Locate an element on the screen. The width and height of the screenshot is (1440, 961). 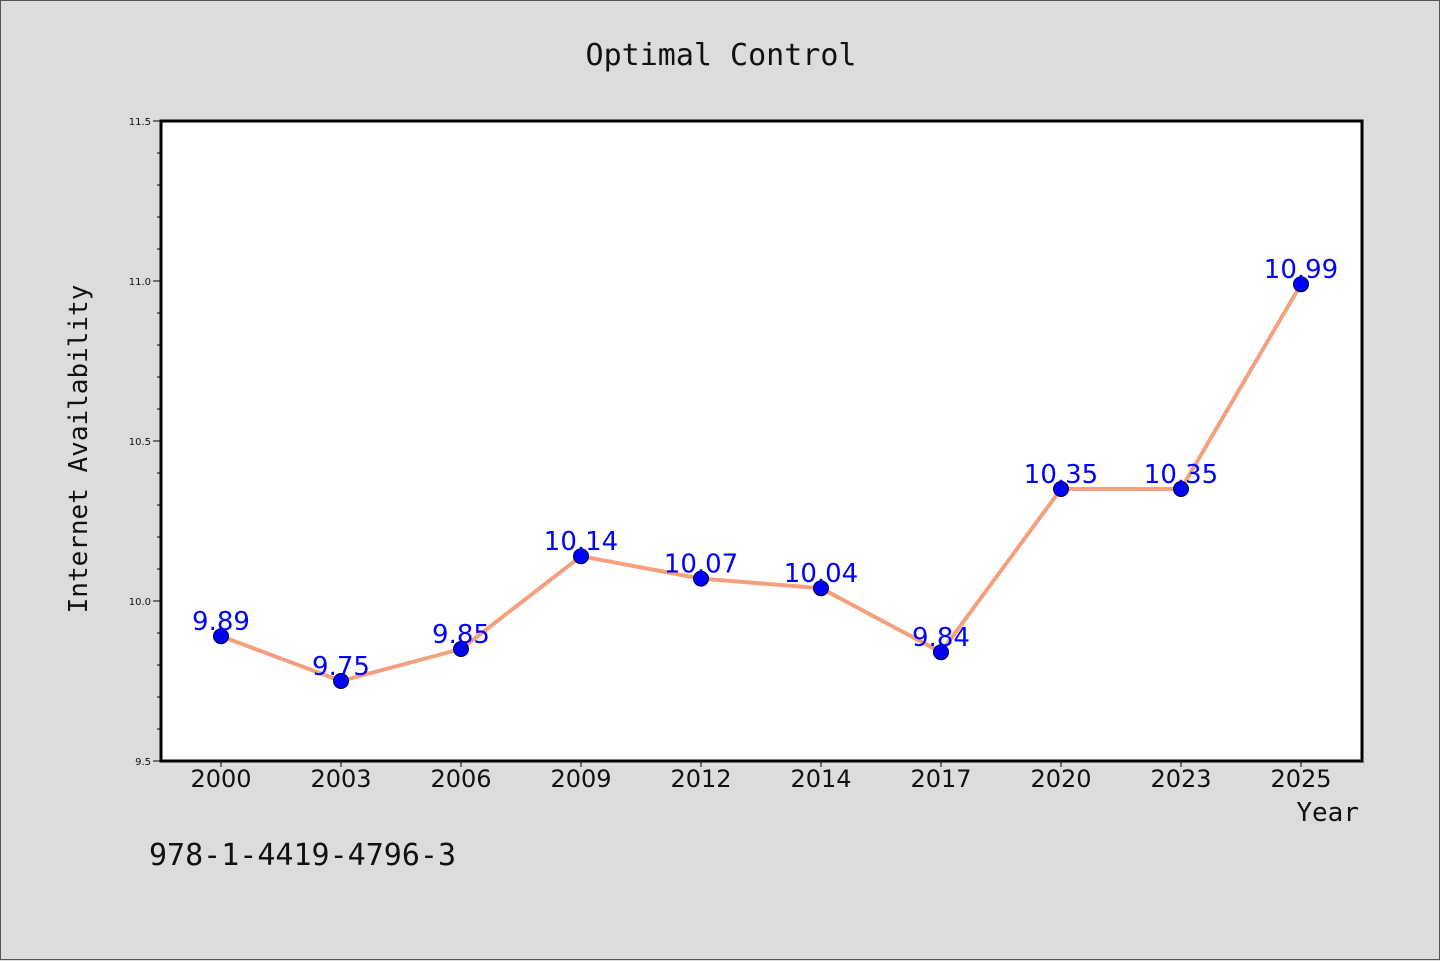
x-tick-label: 2012 is located at coordinates (700, 779).